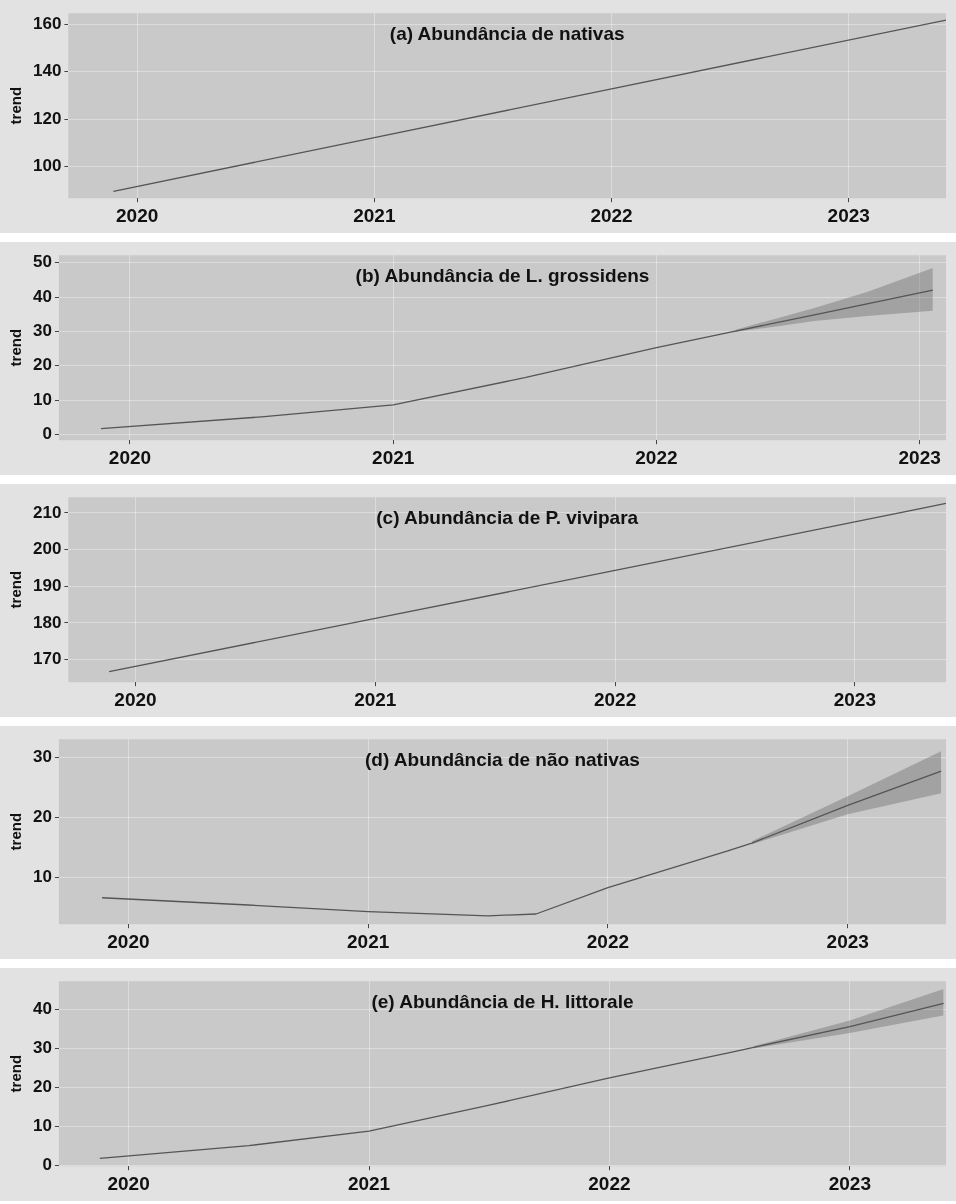 The image size is (956, 1204). Describe the element at coordinates (507, 33) in the screenshot. I see `text: (a) Abundância de nativas` at that location.